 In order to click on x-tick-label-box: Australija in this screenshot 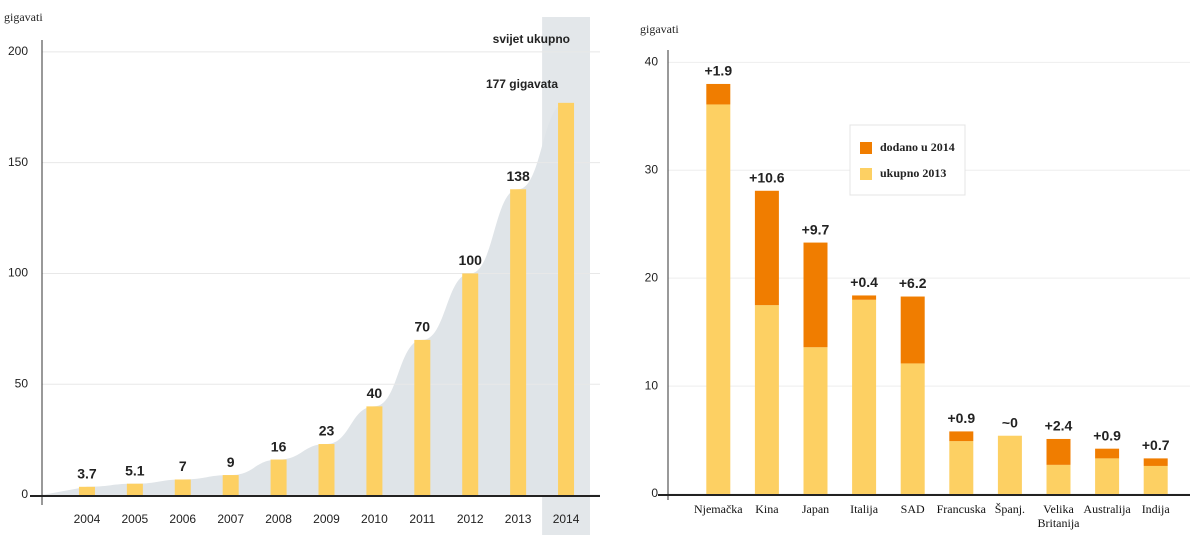, I will do `click(1107, 509)`.